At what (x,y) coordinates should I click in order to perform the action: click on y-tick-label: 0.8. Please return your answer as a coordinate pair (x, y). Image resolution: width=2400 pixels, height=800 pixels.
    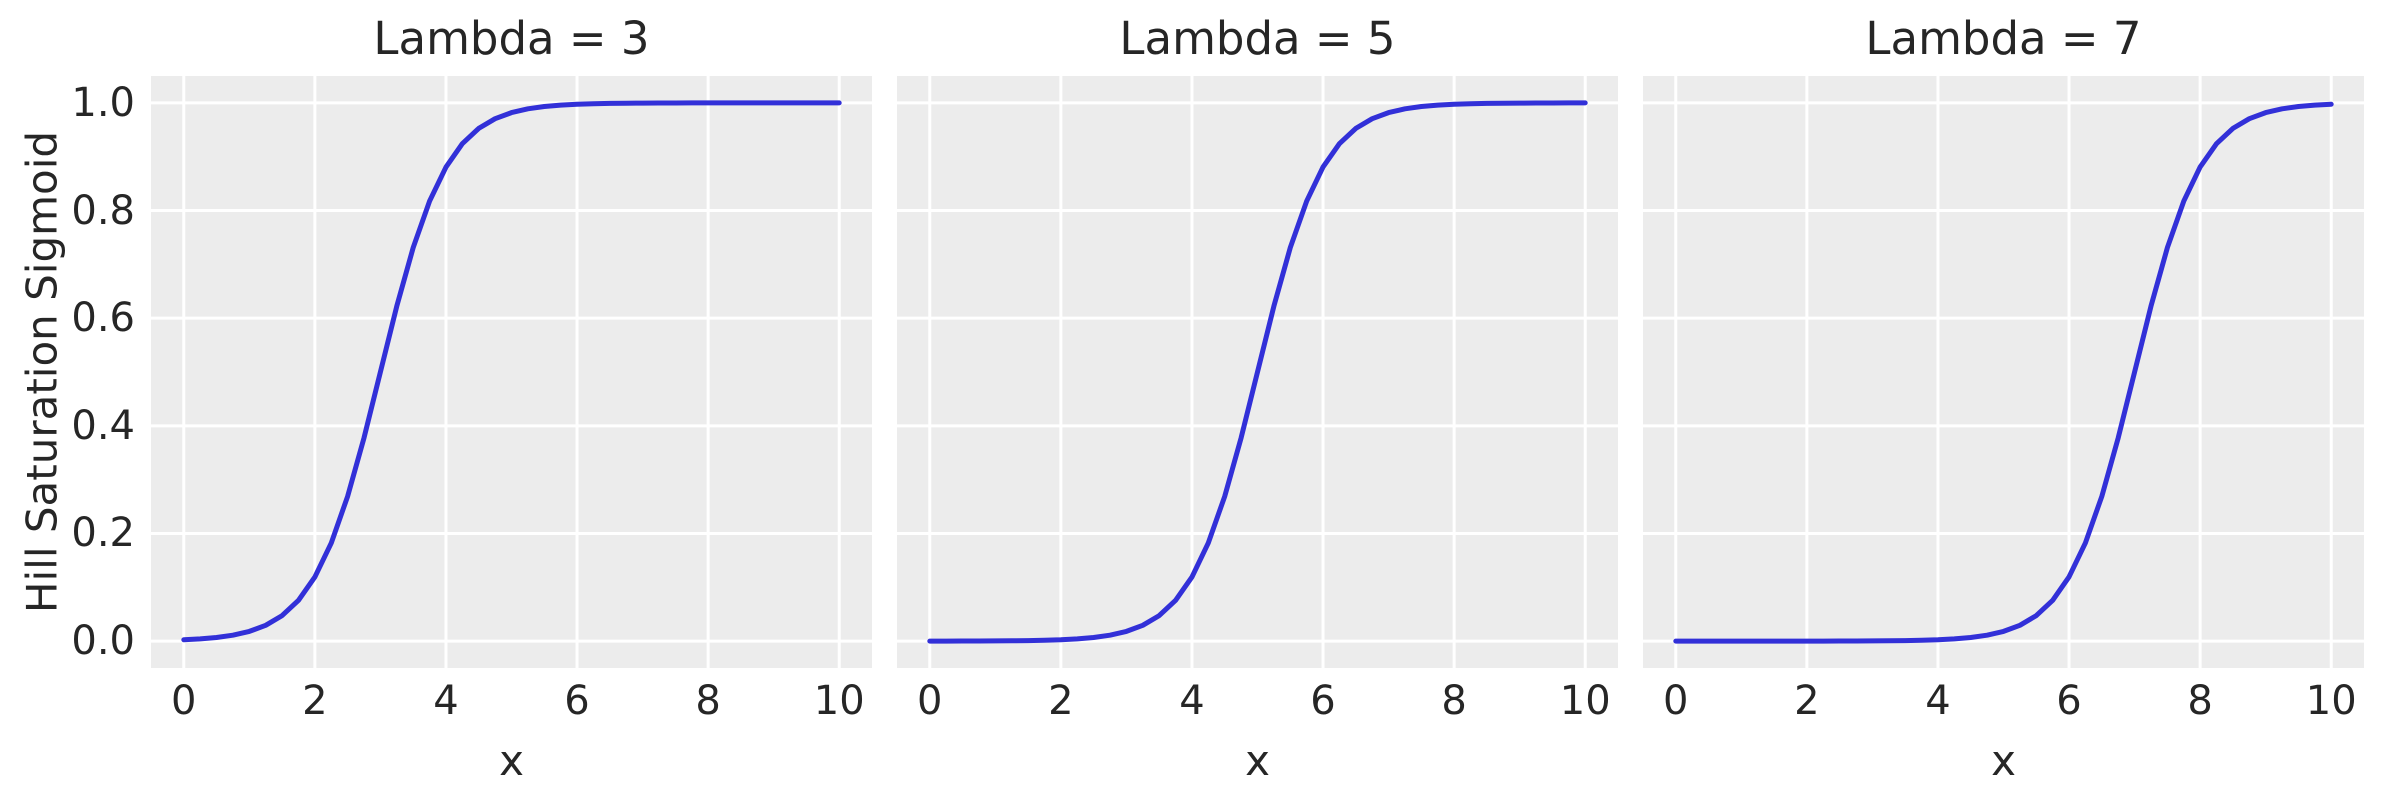
    Looking at the image, I should click on (103, 210).